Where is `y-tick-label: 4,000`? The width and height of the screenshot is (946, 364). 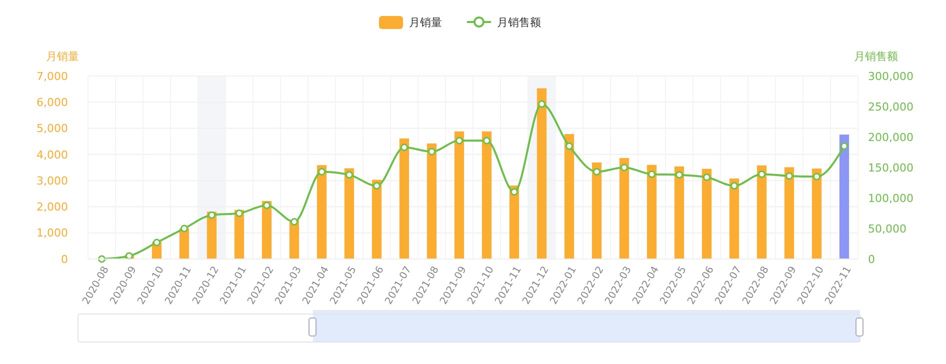 y-tick-label: 4,000 is located at coordinates (52, 155).